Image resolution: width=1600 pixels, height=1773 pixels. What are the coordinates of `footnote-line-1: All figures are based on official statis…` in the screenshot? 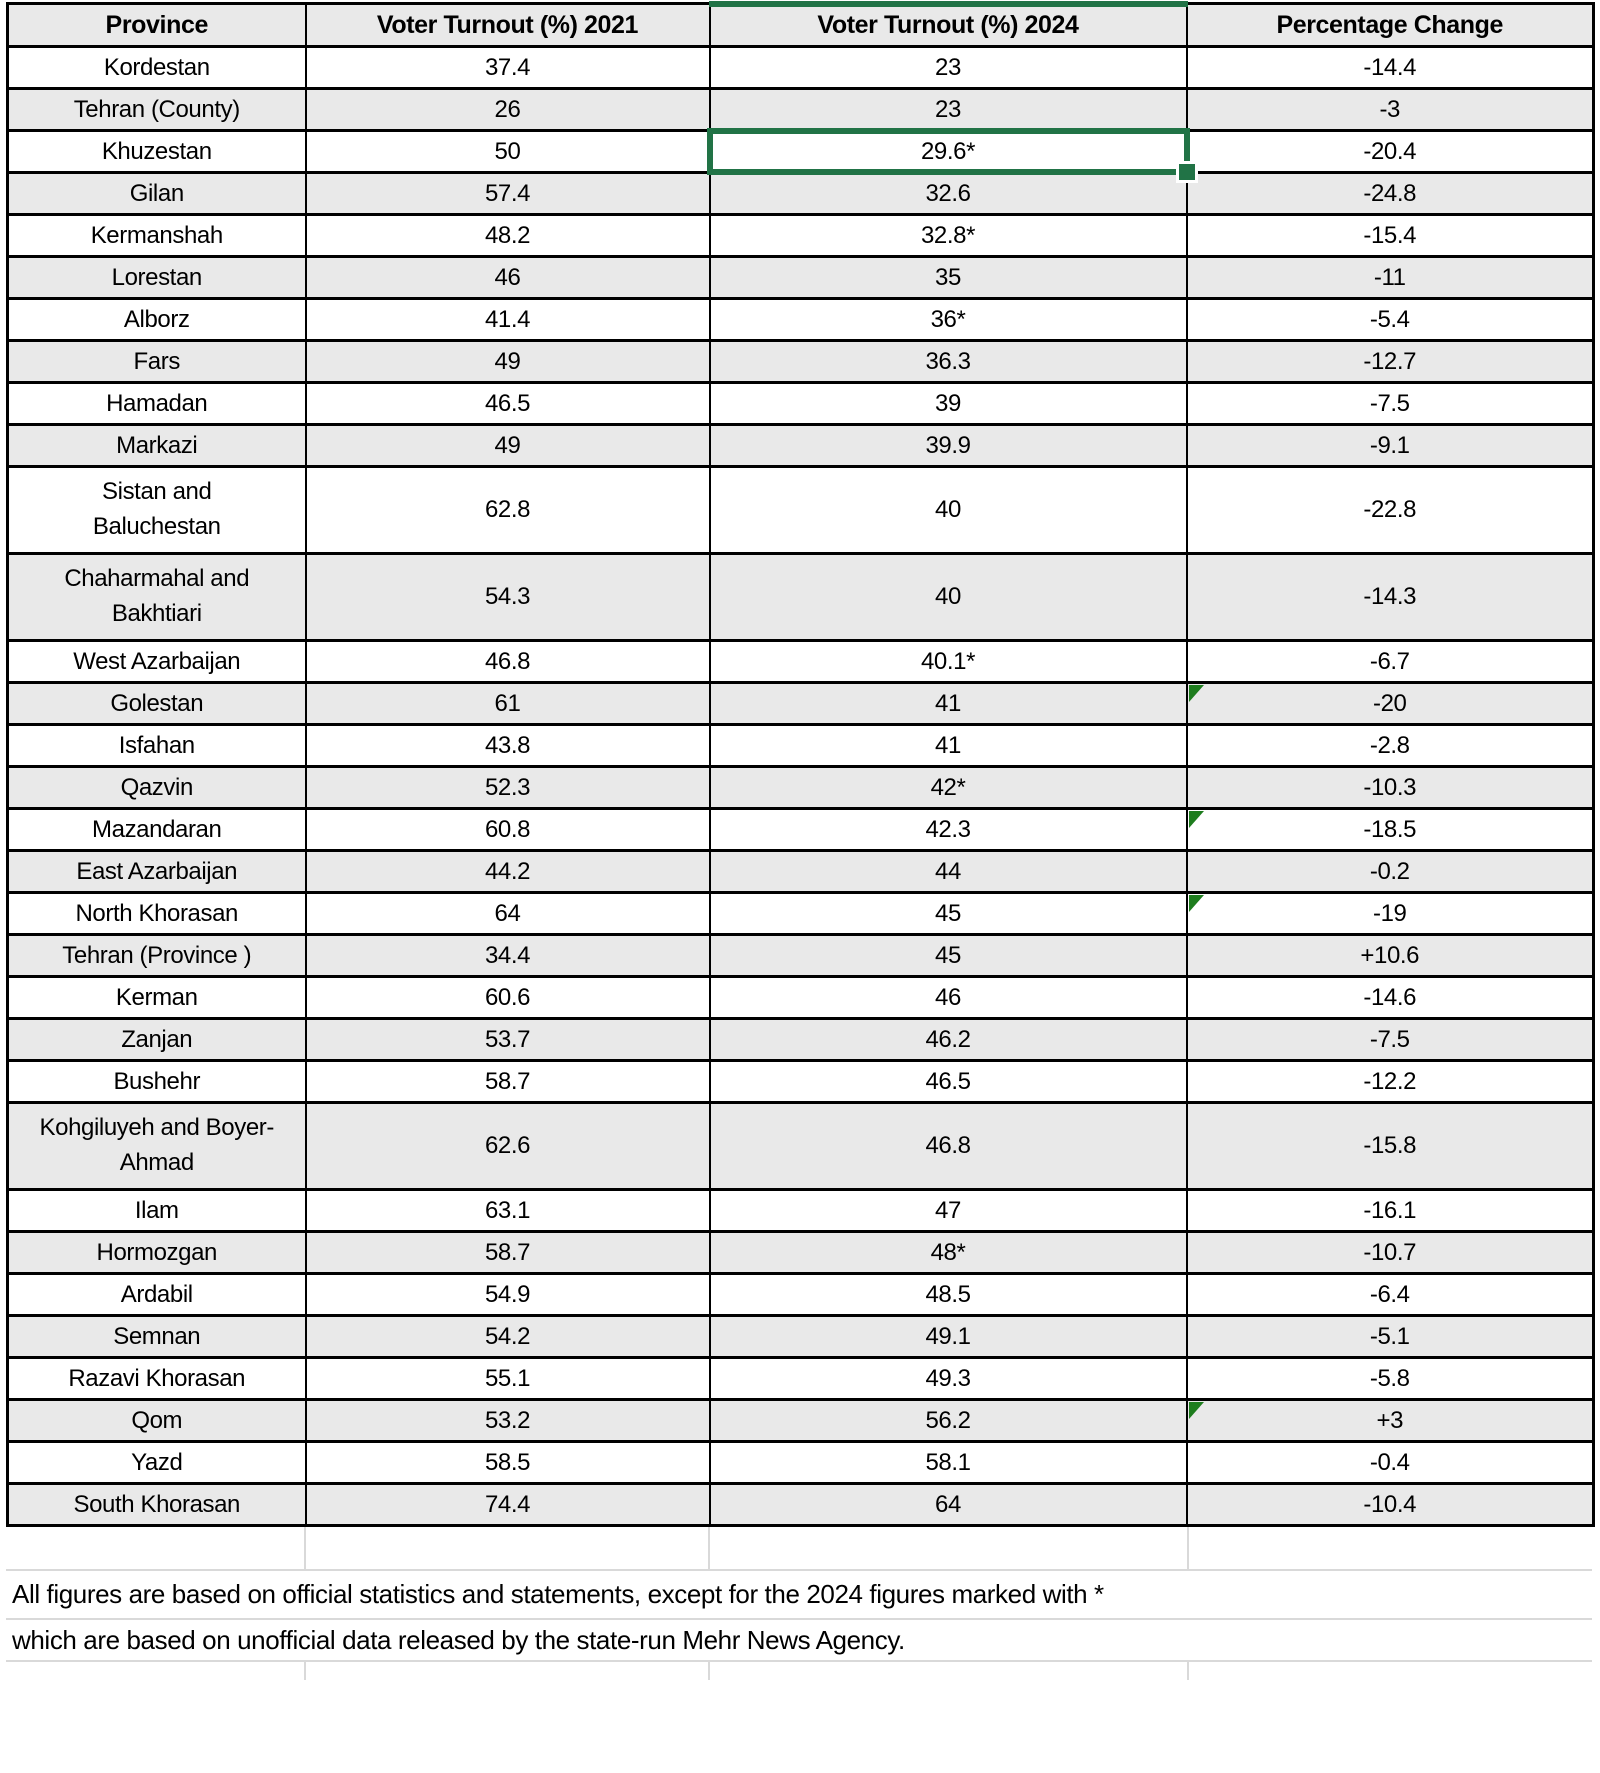 It's located at (799, 1595).